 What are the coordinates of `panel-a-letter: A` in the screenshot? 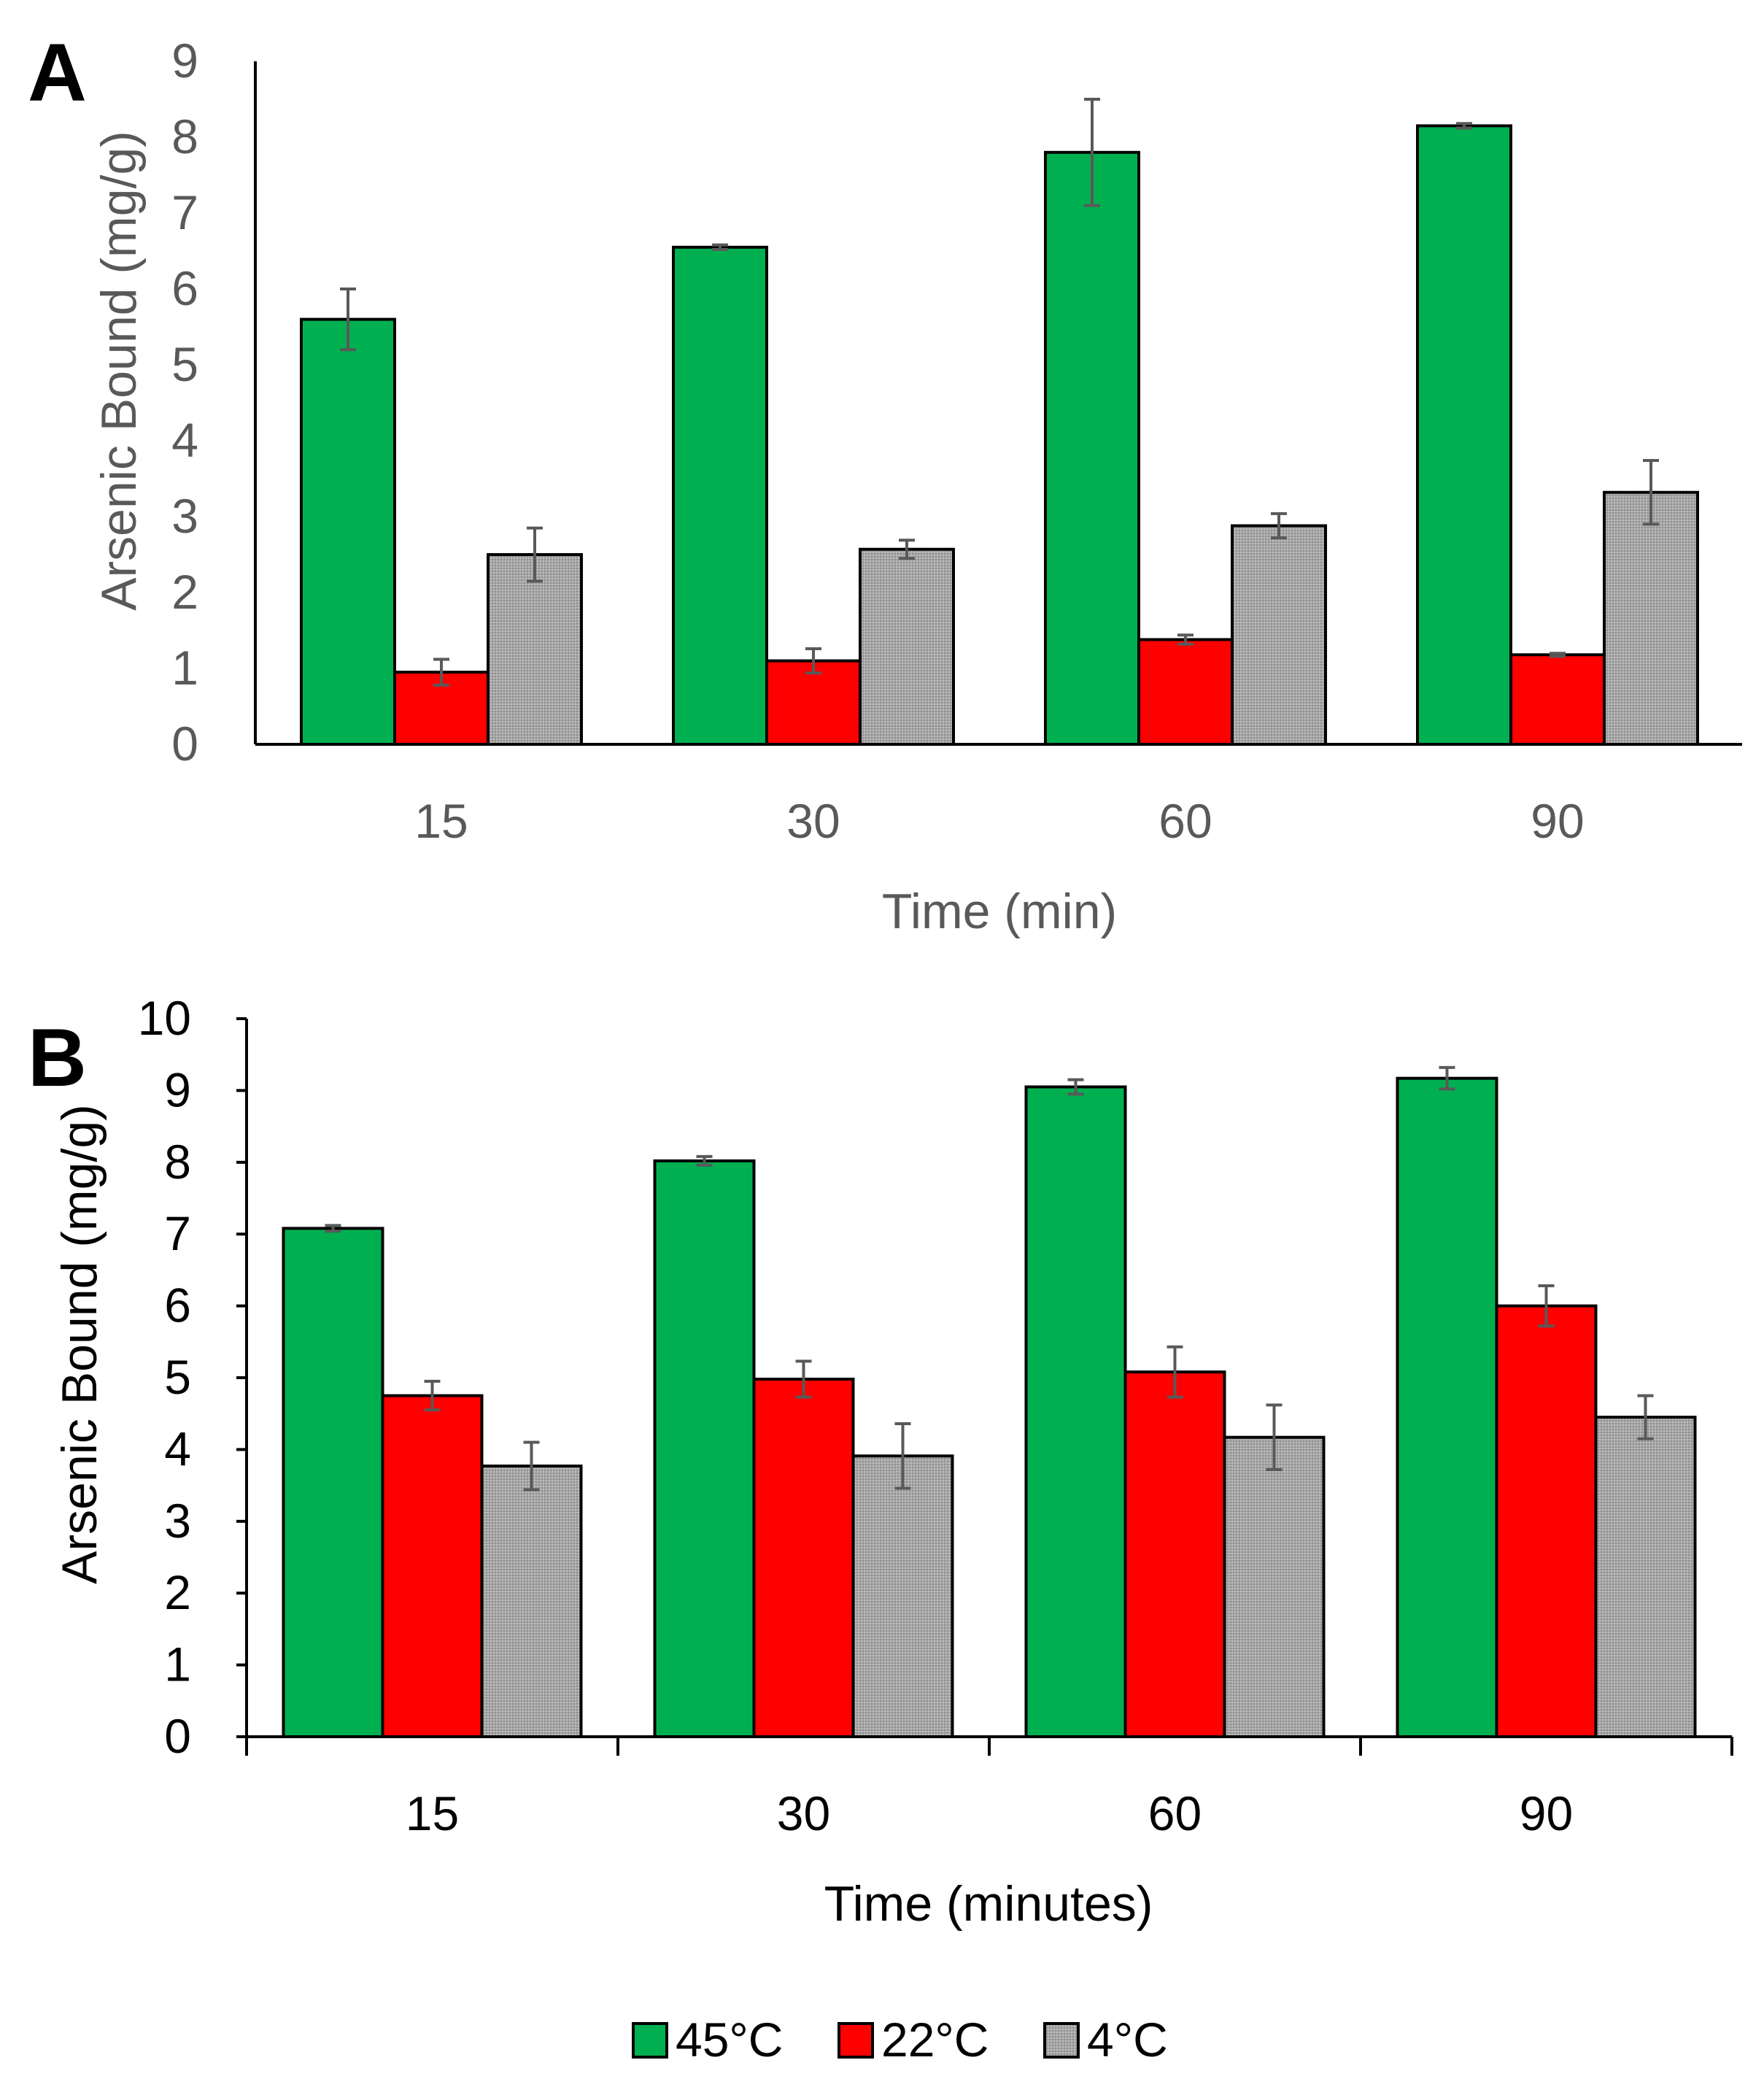 It's located at (57, 72).